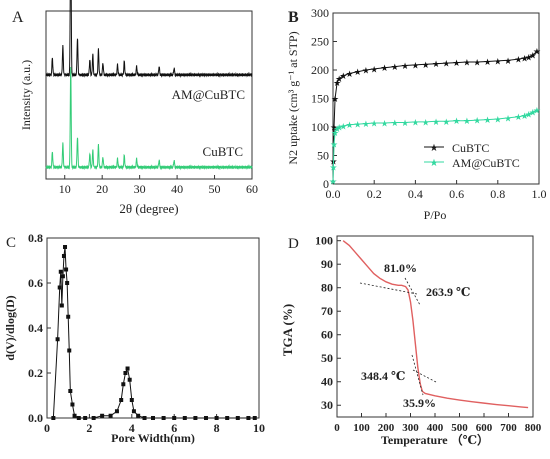  I want to click on legend-marker-cubtc: ★, so click(434, 148).